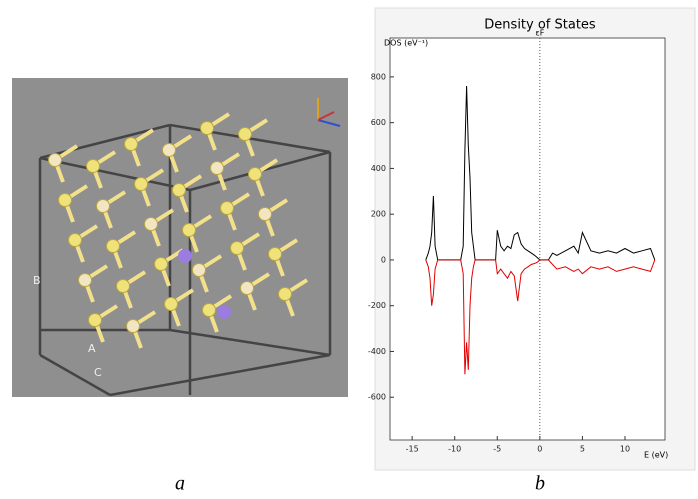 The height and width of the screenshot is (499, 698). Describe the element at coordinates (98, 372) in the screenshot. I see `lattice-label: C` at that location.